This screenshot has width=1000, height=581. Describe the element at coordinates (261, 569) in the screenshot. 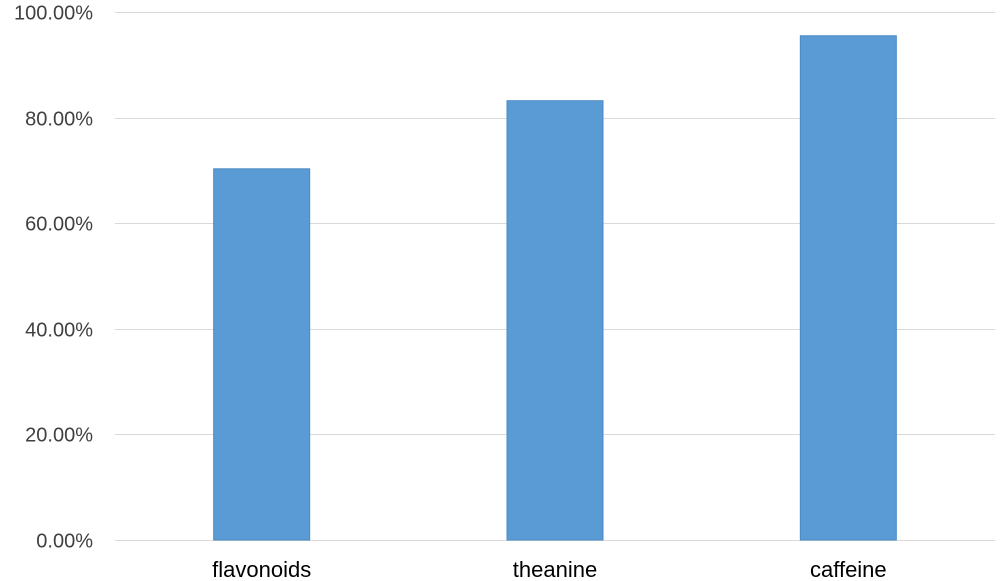

I see `x-category-label: flavonoids` at that location.